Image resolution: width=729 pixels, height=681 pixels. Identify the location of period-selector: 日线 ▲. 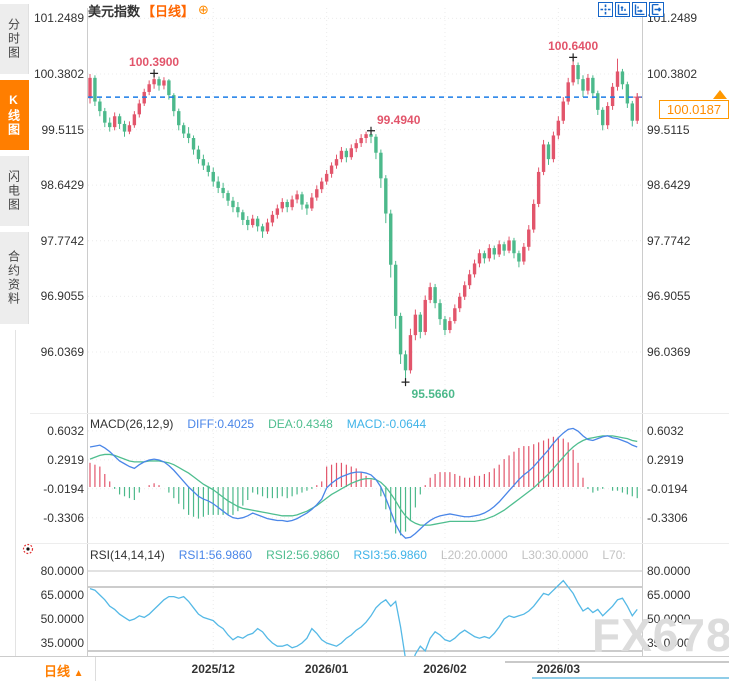
(64, 670).